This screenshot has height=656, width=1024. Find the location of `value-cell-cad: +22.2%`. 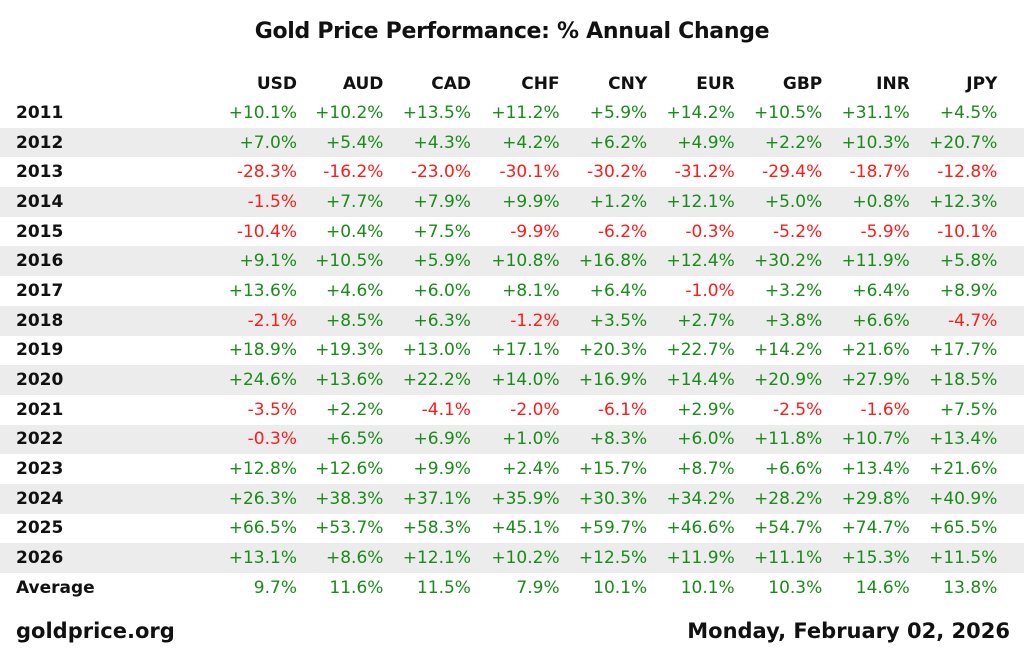

value-cell-cad: +22.2% is located at coordinates (427, 380).